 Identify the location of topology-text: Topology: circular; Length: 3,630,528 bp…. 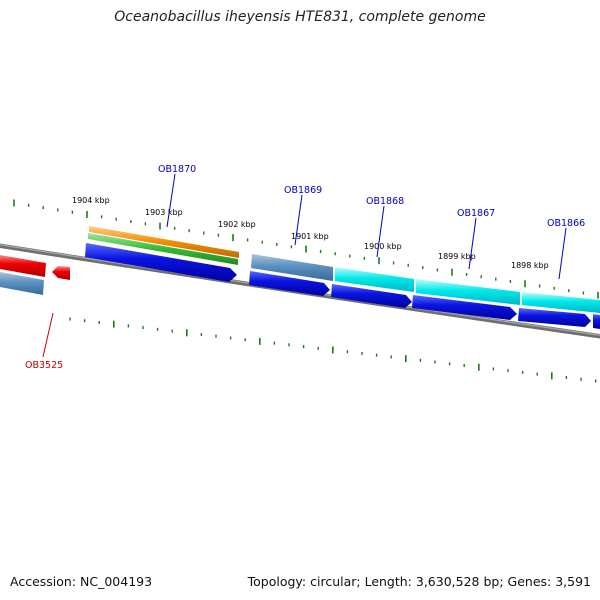
(419, 581).